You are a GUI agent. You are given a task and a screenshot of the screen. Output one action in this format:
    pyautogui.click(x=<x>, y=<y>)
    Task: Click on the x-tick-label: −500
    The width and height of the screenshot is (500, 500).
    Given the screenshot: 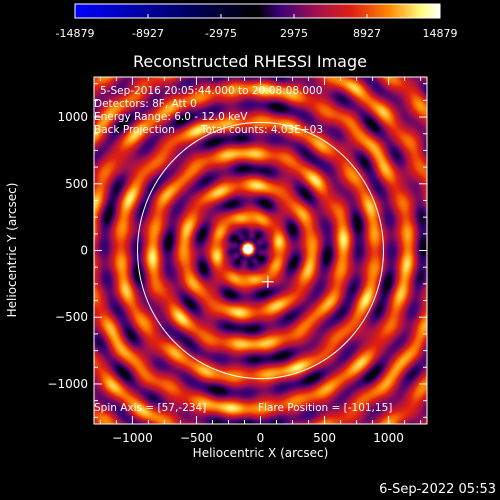 What is the action you would take?
    pyautogui.click(x=196, y=438)
    